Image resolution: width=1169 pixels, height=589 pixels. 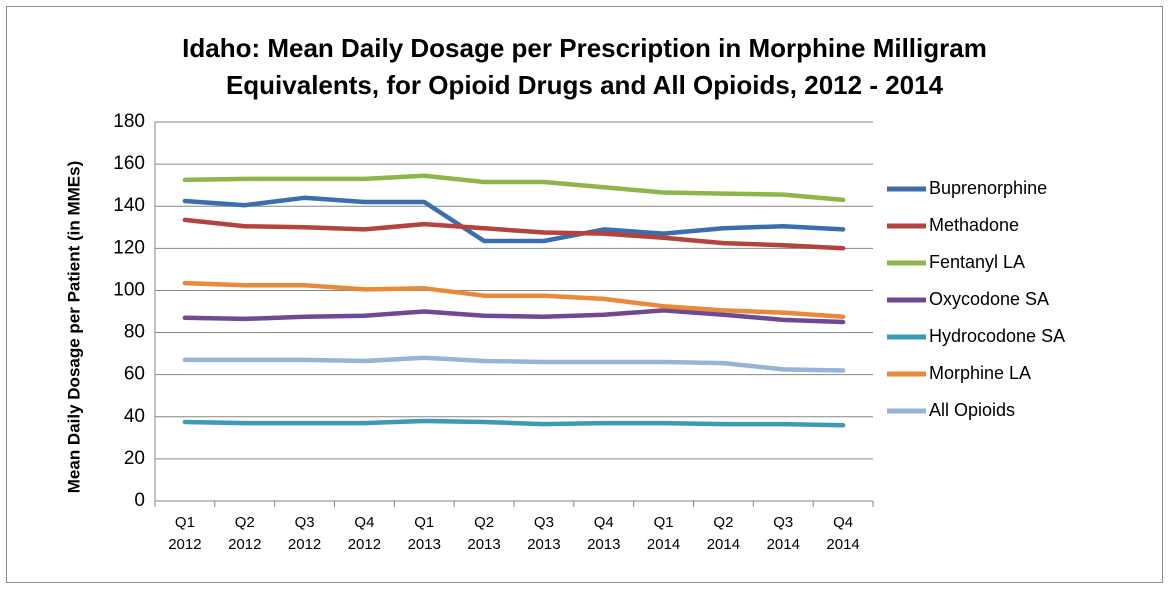 I want to click on legend-label: Methadone, so click(x=974, y=225).